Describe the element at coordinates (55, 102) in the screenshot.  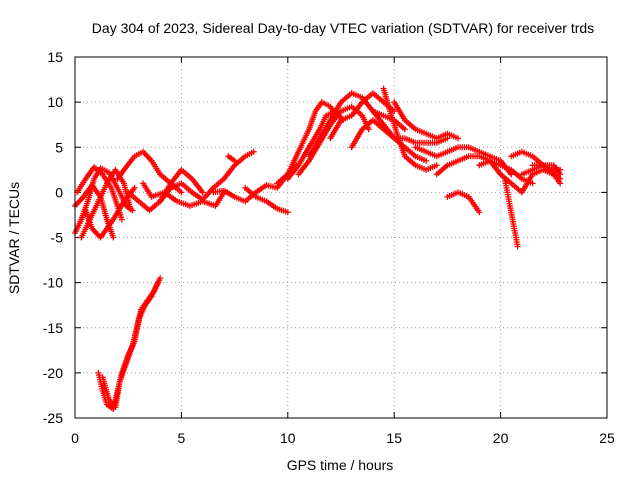
I see `y-tick-label: 10` at that location.